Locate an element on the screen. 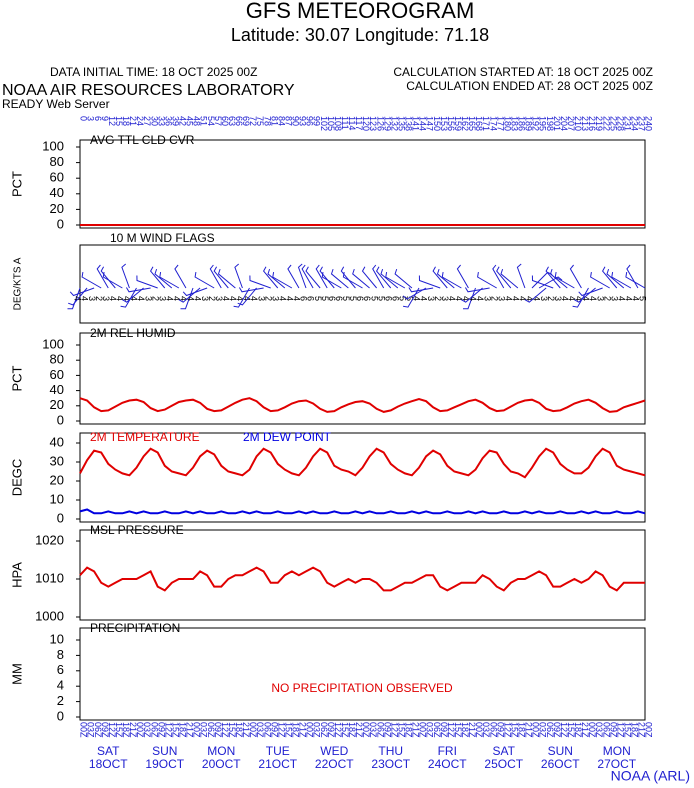  y-tick-label: 30 is located at coordinates (57, 460).